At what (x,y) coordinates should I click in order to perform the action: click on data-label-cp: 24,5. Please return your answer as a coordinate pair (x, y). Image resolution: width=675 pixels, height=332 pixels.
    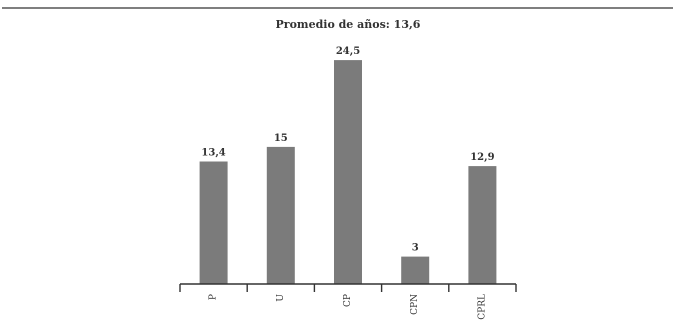
    Looking at the image, I should click on (348, 51).